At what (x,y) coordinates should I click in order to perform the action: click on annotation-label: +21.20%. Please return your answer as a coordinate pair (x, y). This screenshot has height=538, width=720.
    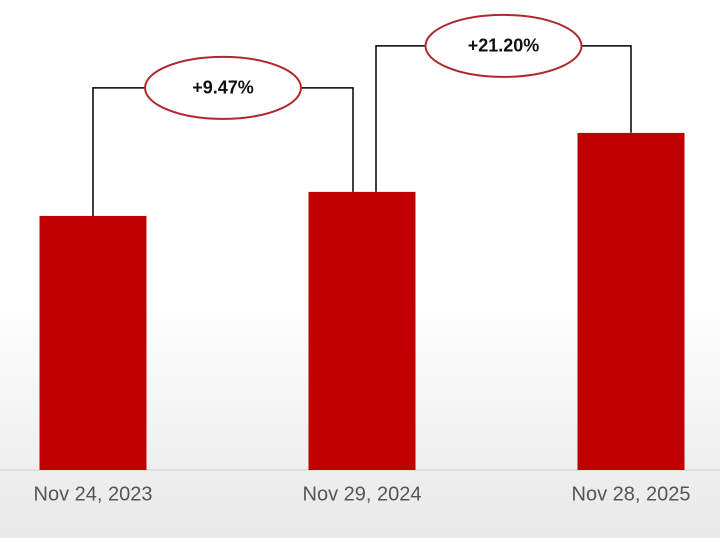
    Looking at the image, I should click on (504, 46).